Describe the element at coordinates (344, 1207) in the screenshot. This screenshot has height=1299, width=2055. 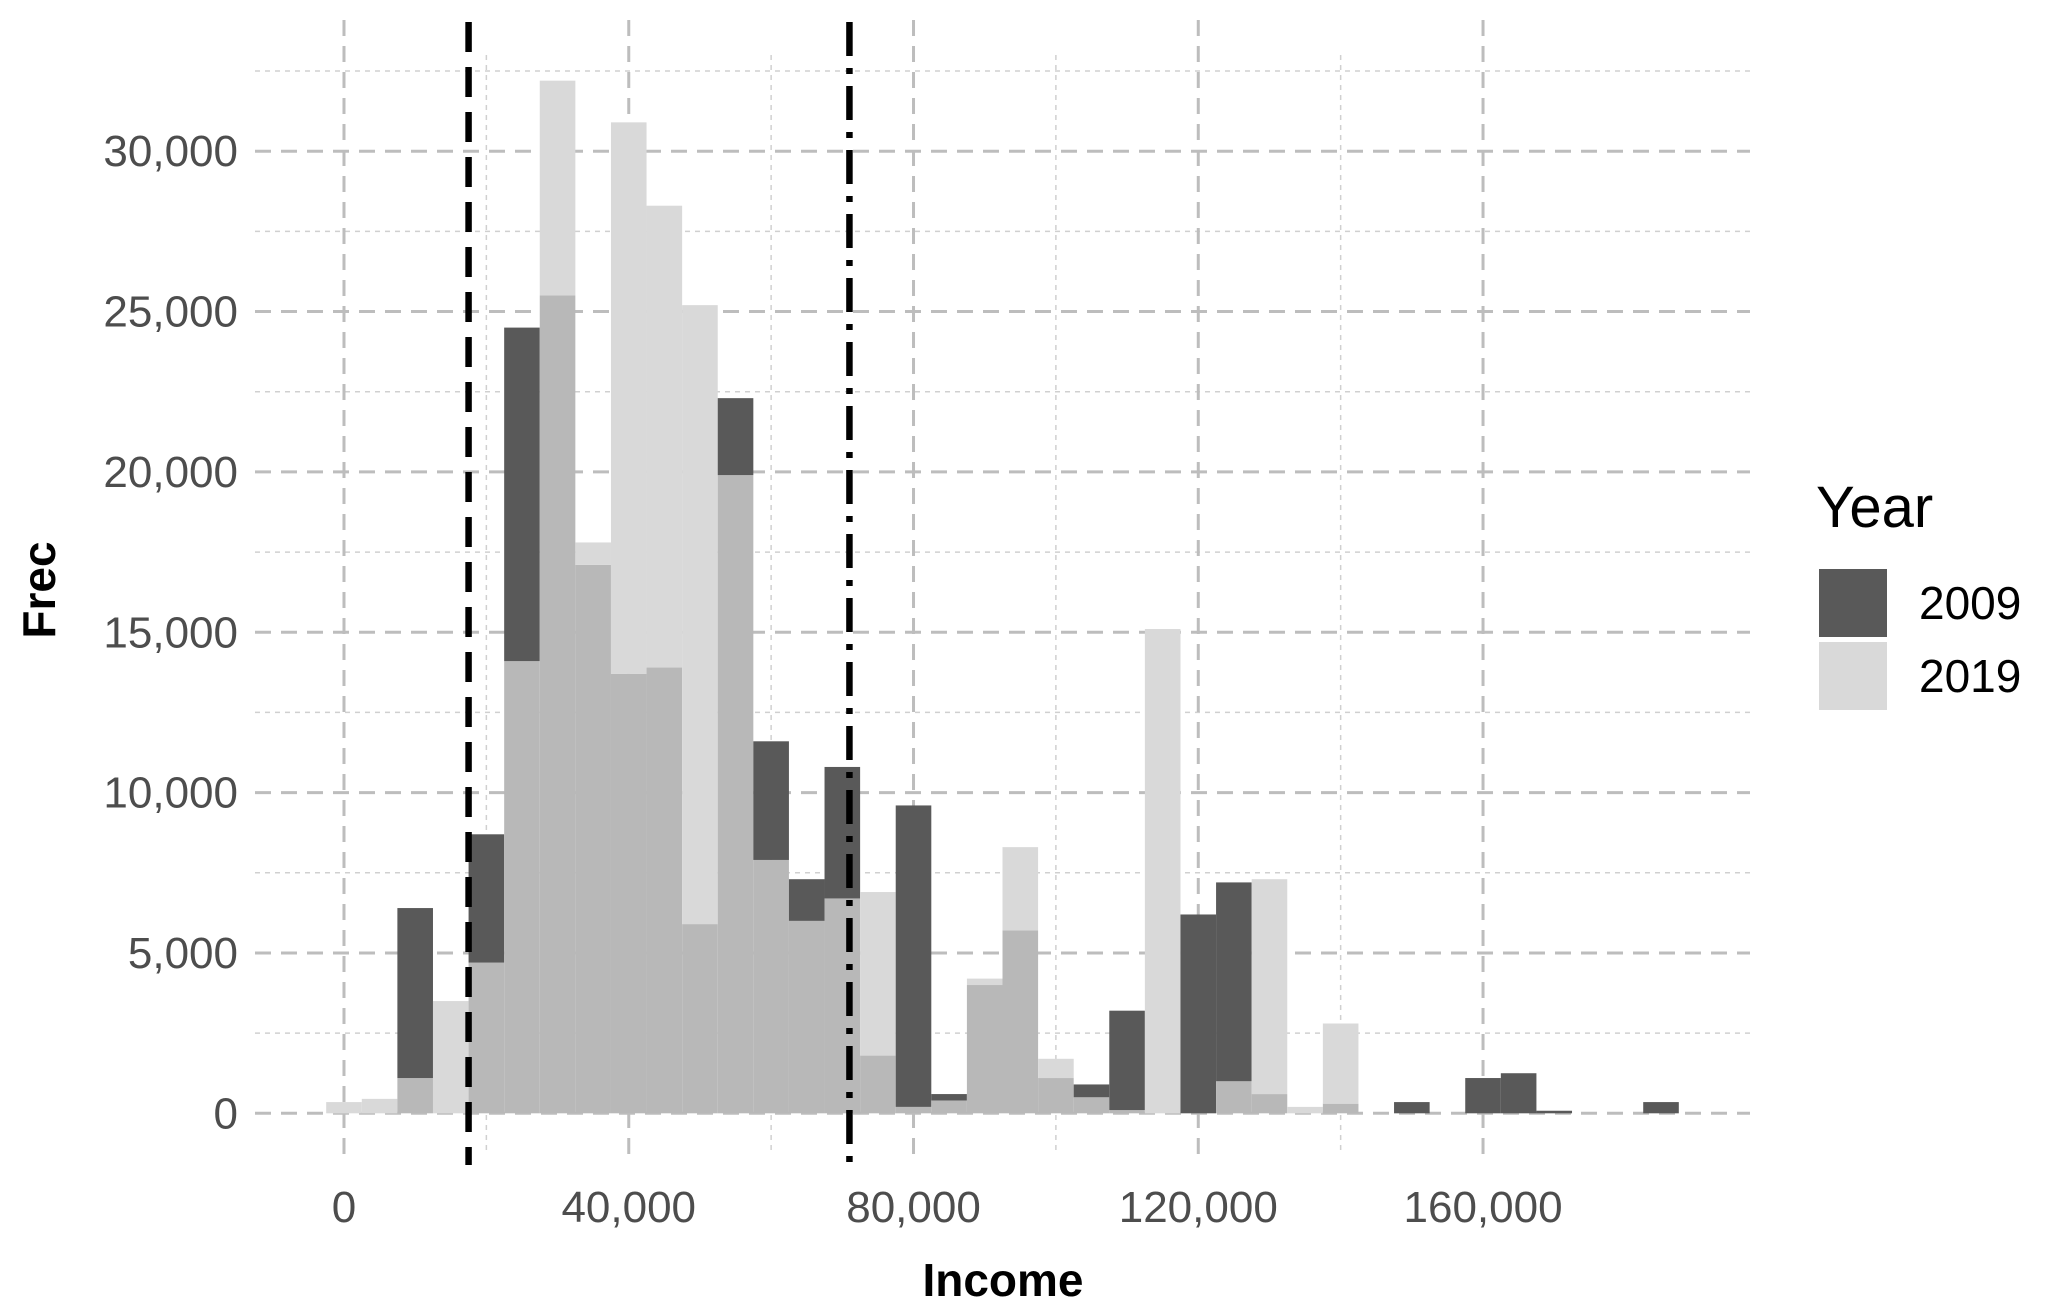
I see `x-tick-label: 0` at that location.